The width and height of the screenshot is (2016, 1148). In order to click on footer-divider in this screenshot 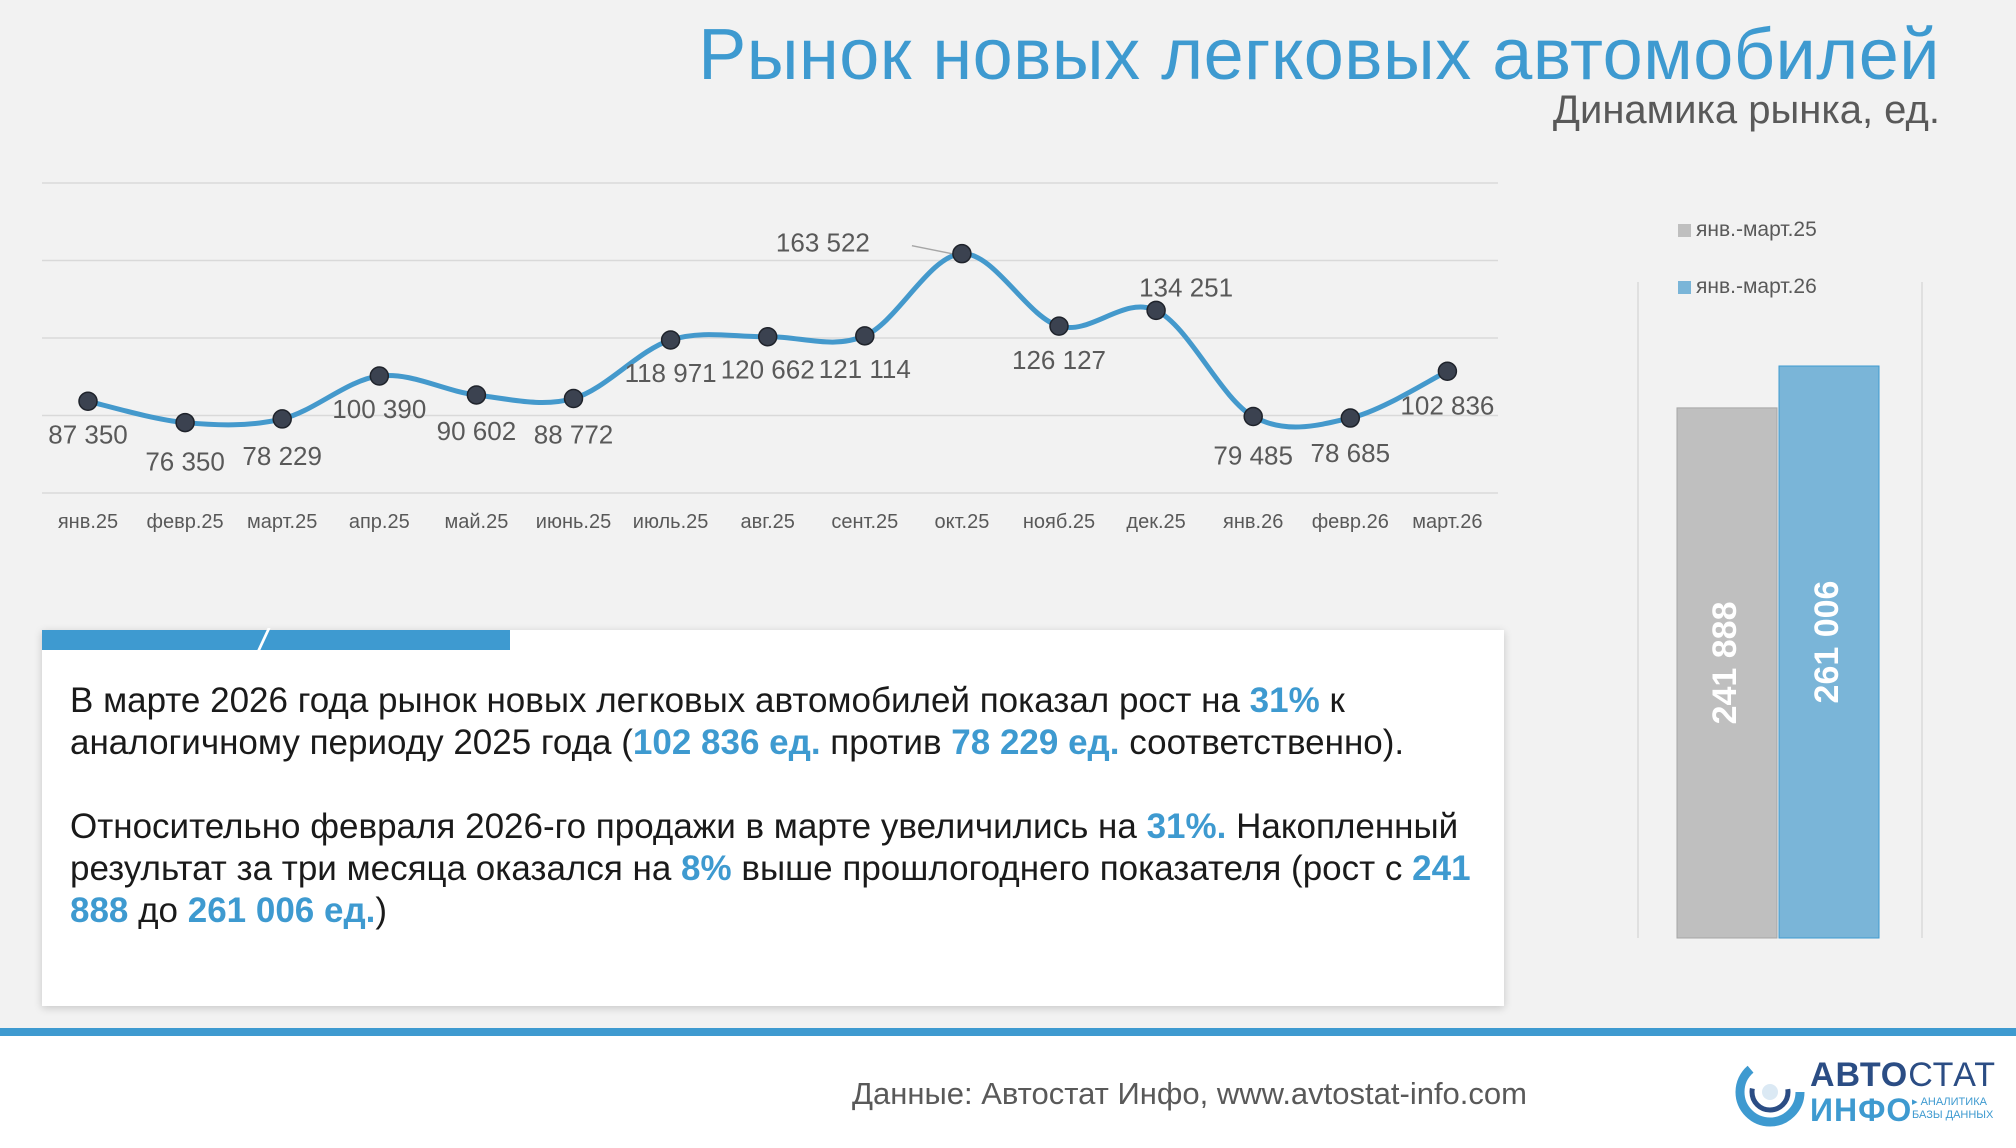, I will do `click(1008, 1032)`.